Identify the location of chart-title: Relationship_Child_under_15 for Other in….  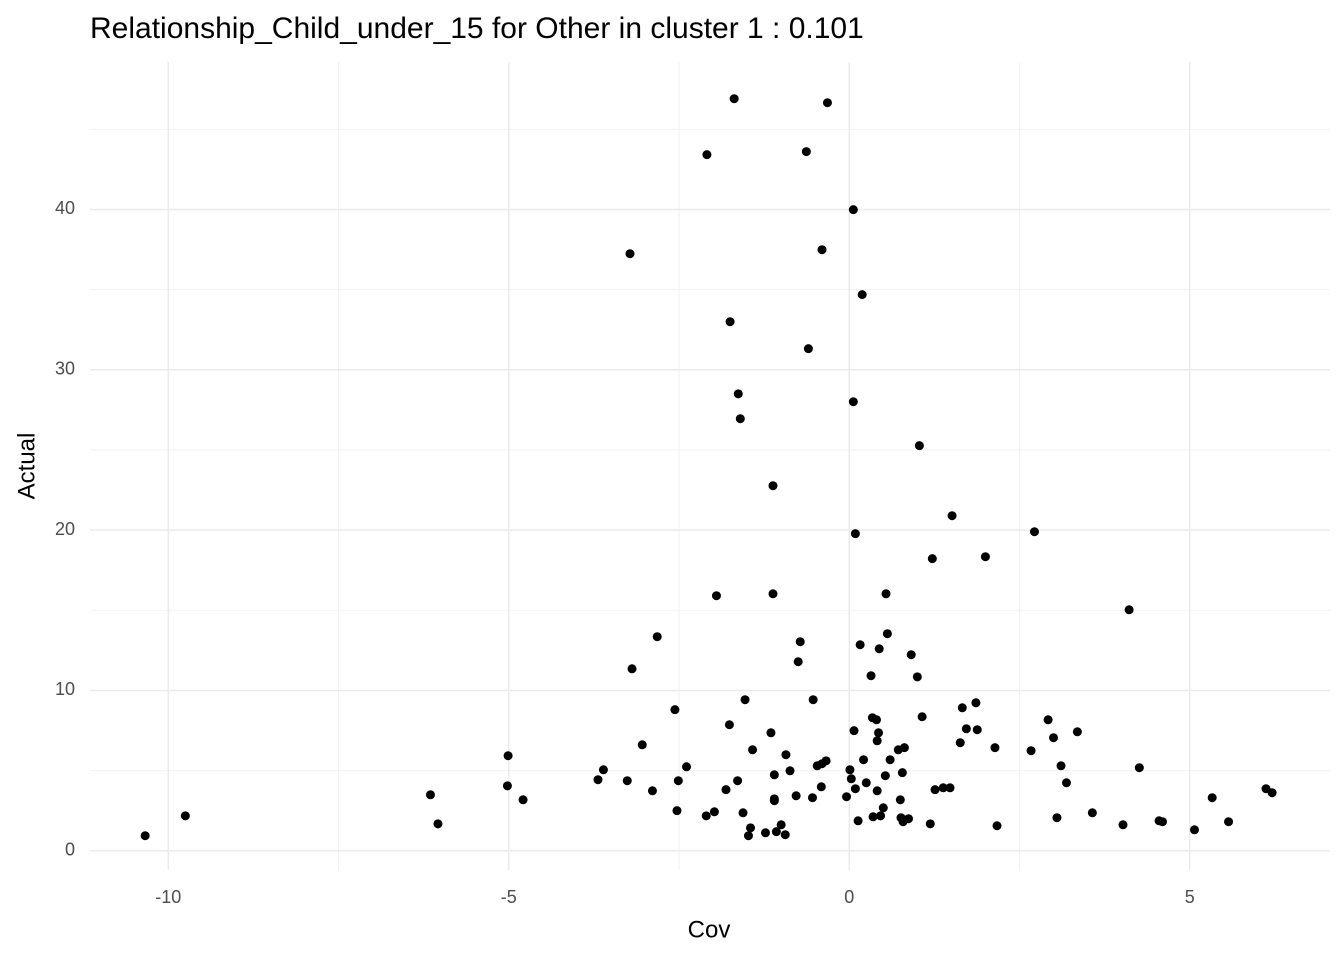
(477, 28).